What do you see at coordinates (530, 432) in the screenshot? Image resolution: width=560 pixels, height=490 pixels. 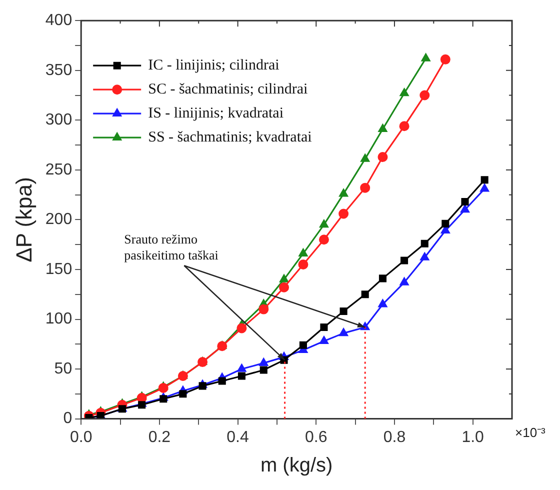 I see `text: ×10⁻³` at bounding box center [530, 432].